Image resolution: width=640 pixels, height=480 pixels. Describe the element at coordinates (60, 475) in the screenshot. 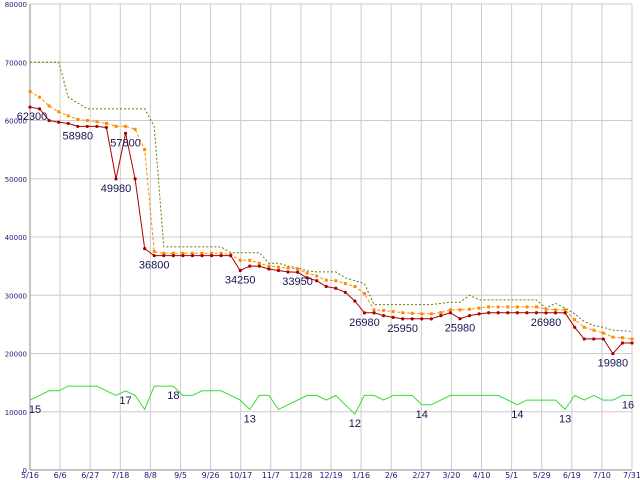

I see `x-tick-label: 6/6` at that location.